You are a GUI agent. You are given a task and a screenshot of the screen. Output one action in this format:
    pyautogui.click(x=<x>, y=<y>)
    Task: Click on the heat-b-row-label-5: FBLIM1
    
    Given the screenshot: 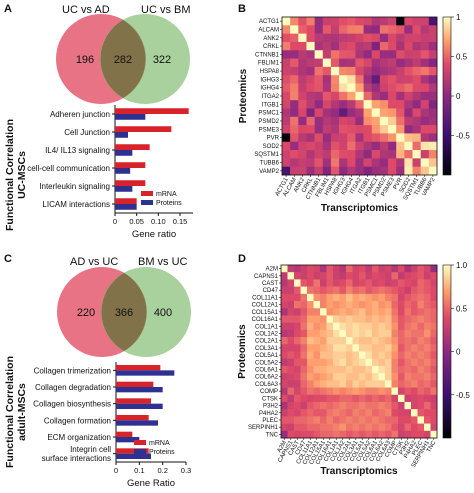 What is the action you would take?
    pyautogui.click(x=269, y=64)
    